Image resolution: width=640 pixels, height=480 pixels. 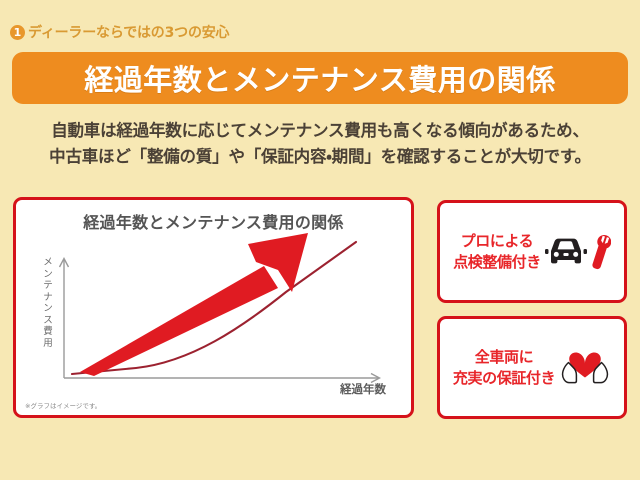 I want to click on section-eyebrow: 1 ディーラーならではの3つの安心, so click(x=120, y=32).